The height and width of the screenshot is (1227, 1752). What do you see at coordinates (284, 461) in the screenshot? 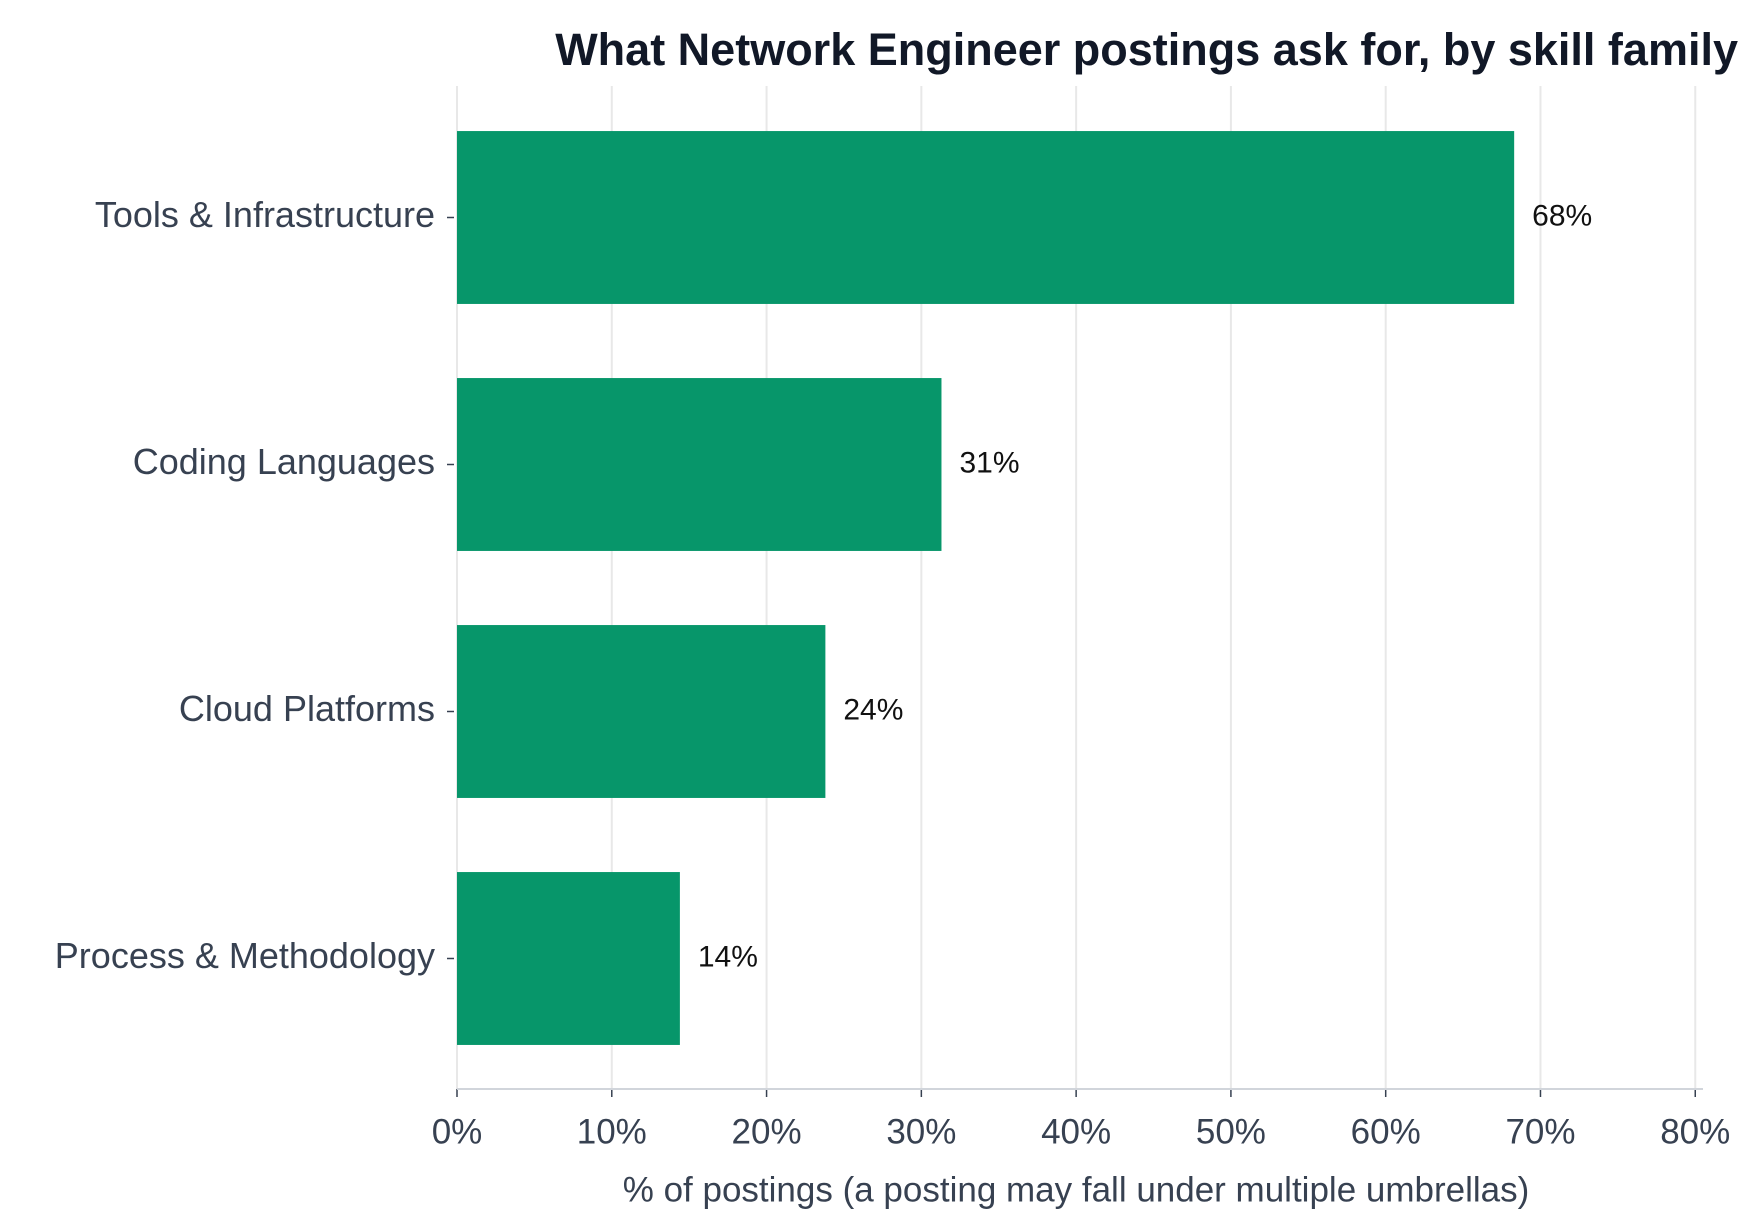
I see `y-tick-label: Coding Languages` at bounding box center [284, 461].